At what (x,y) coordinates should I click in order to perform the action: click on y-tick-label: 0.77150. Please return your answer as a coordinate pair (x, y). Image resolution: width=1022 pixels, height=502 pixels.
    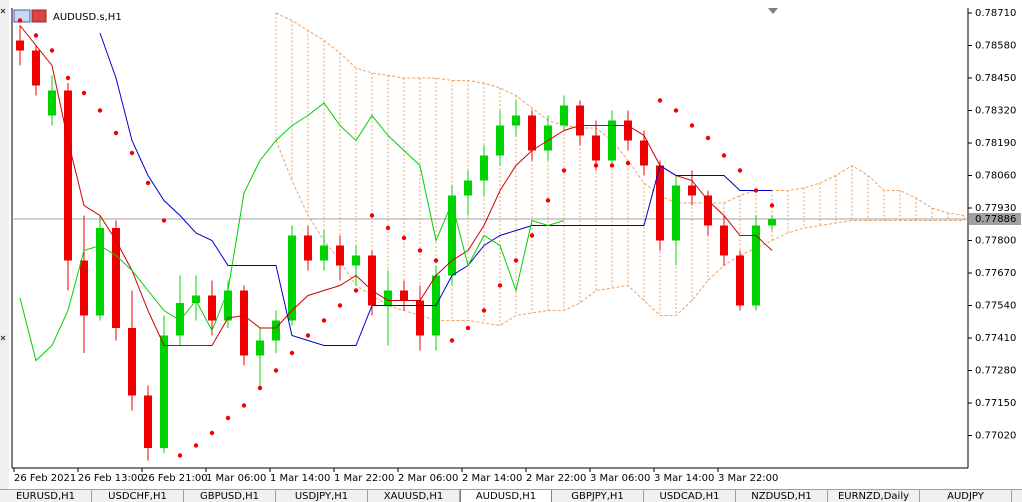
    Looking at the image, I should click on (995, 403).